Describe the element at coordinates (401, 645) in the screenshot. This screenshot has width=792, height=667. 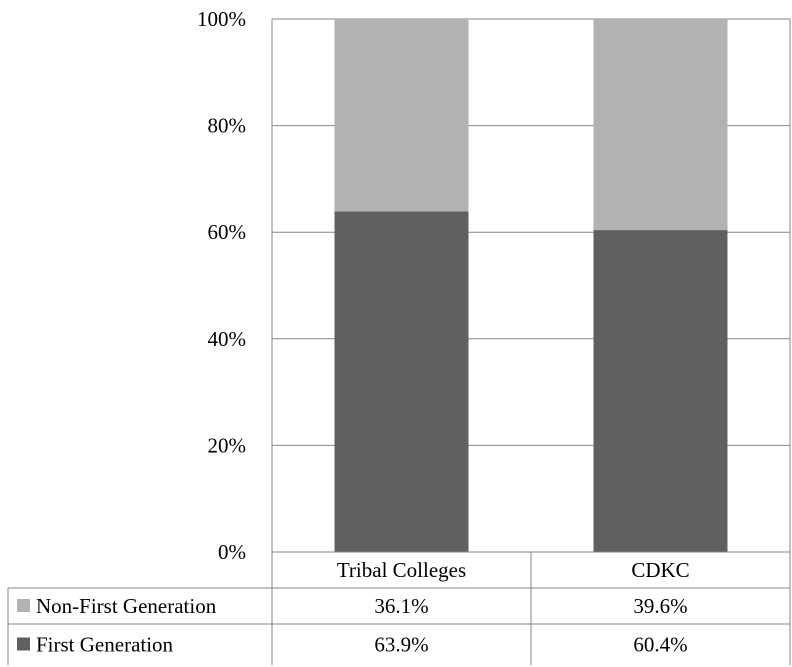
I see `data-label: 63.9%` at that location.